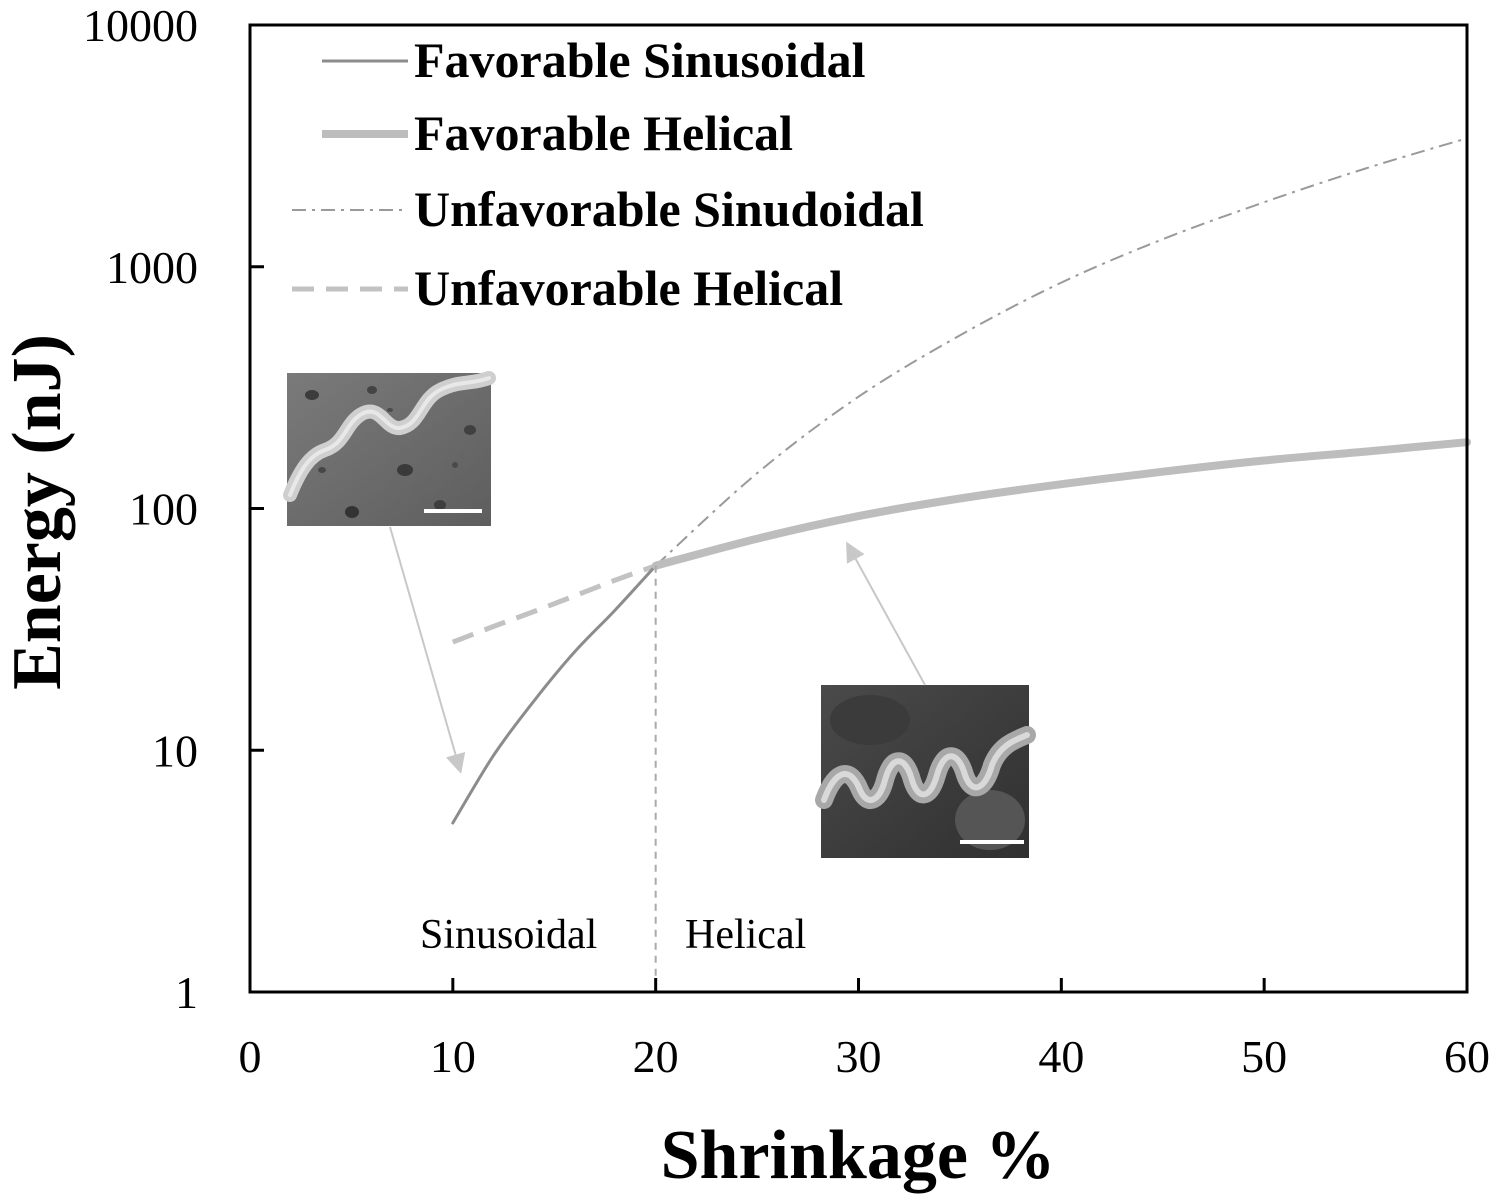  I want to click on y-tick-label: 1, so click(186, 992).